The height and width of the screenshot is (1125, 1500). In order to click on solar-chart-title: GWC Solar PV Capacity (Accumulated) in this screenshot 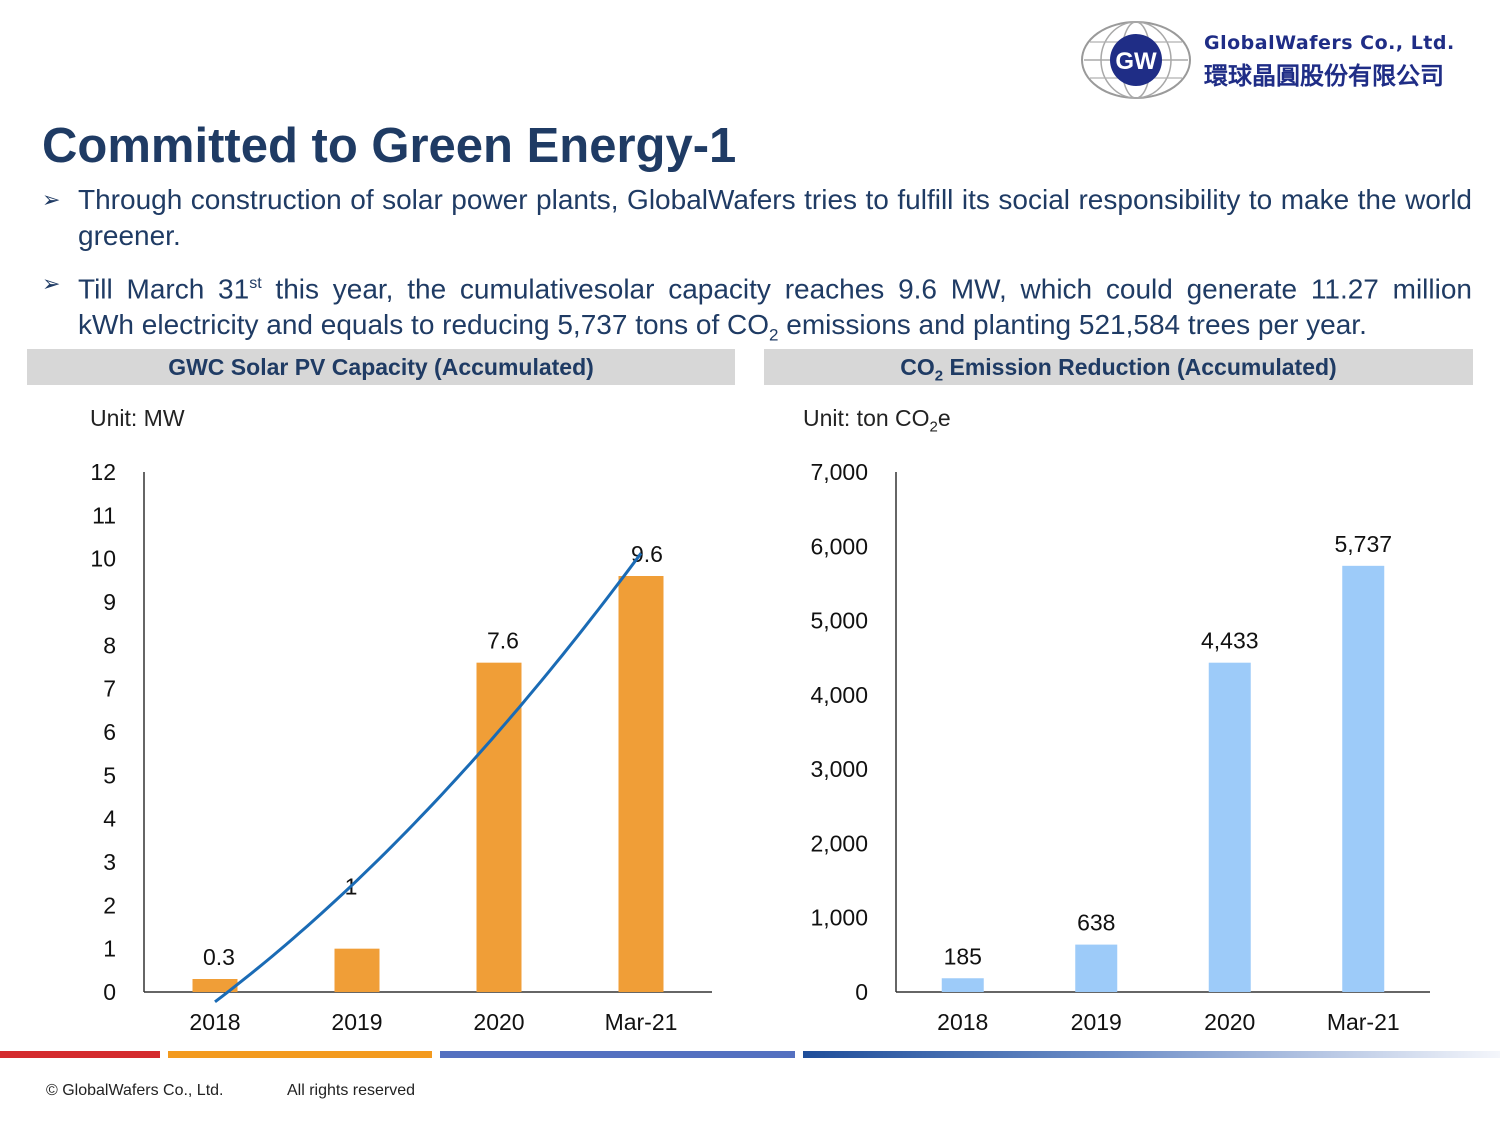, I will do `click(381, 367)`.